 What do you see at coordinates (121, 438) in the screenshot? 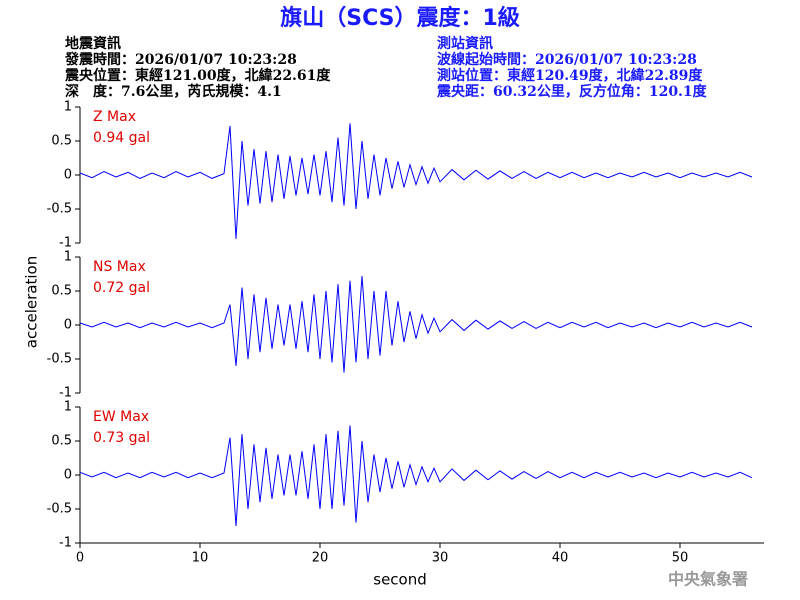
I see `peak-label: 0.73 gal` at bounding box center [121, 438].